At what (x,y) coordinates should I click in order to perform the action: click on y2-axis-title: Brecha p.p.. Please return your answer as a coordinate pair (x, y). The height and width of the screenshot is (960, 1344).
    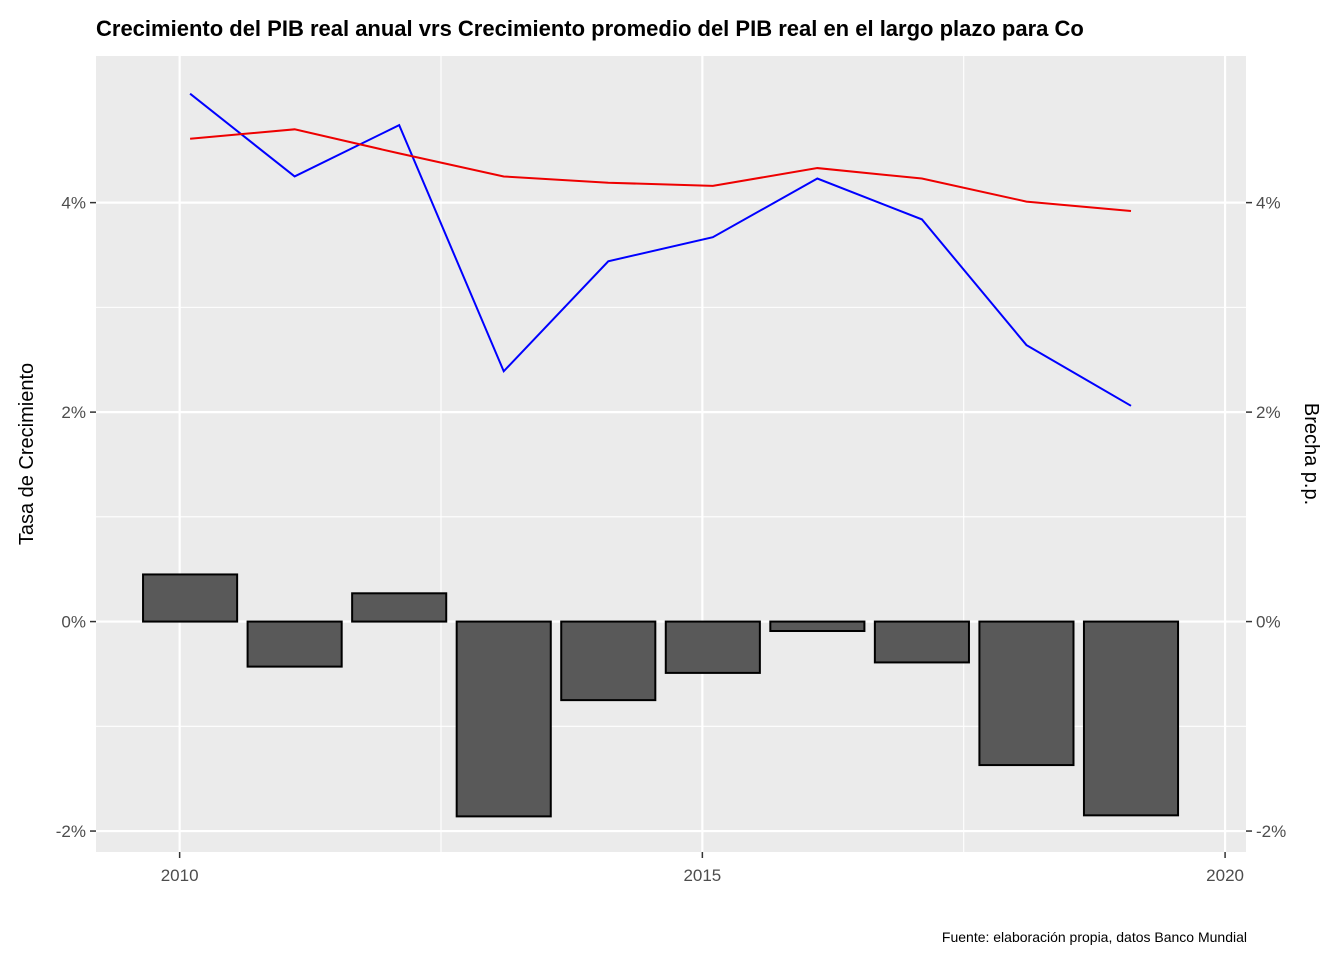
    Looking at the image, I should click on (1311, 454).